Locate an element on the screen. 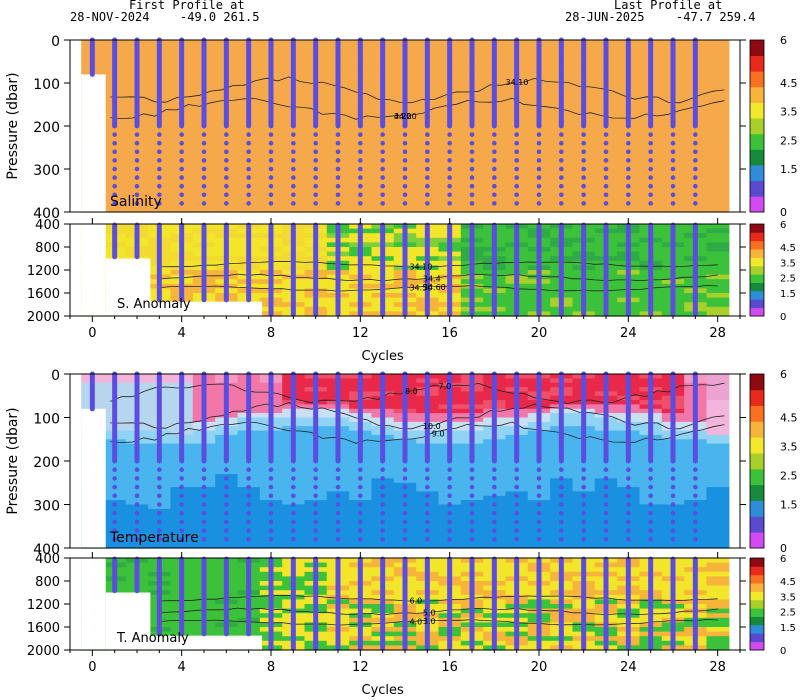 The image size is (800, 700). no-data-mask is located at coordinates (206, 642).